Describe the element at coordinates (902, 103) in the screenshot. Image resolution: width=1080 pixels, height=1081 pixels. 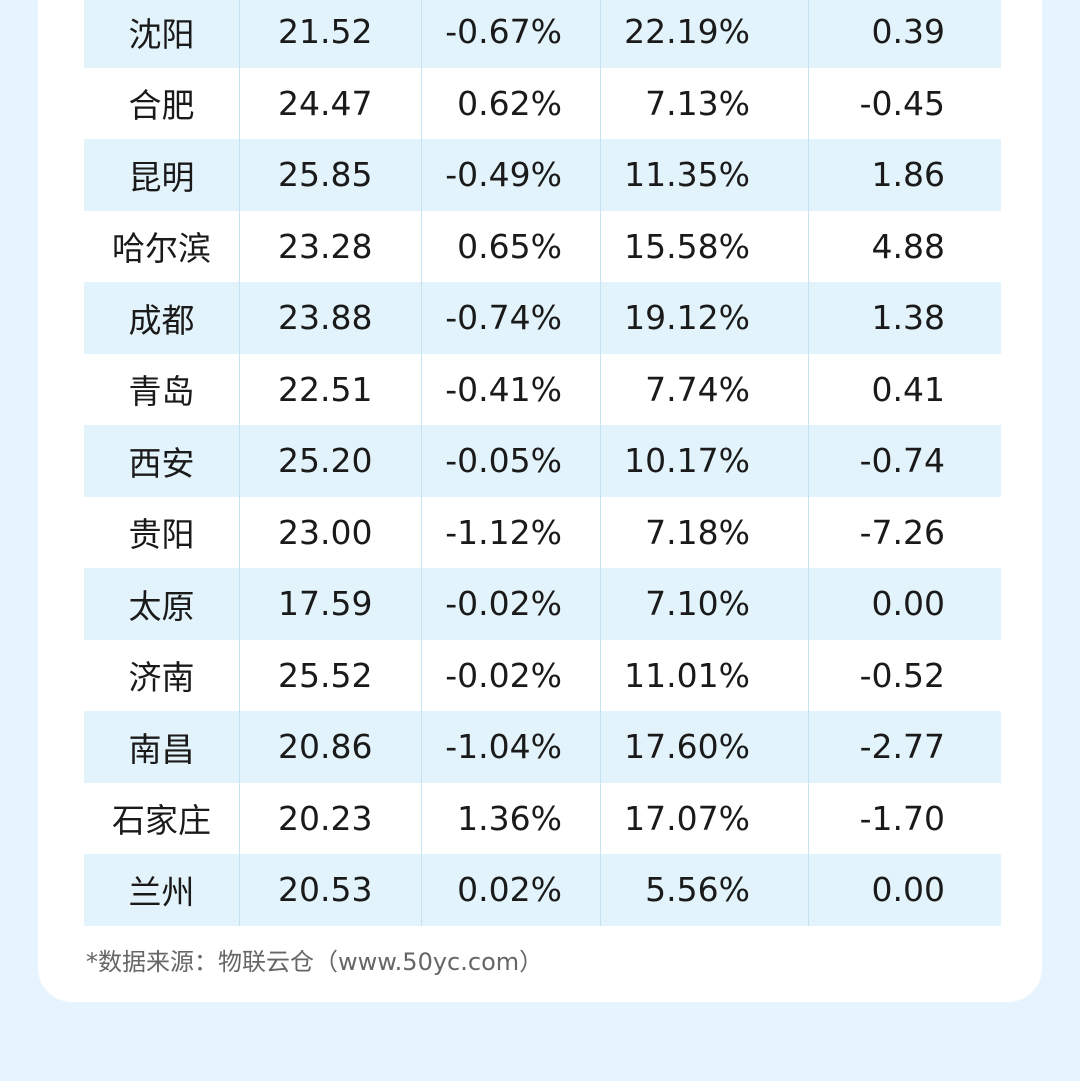
I see `value-cell: -0.45` at that location.